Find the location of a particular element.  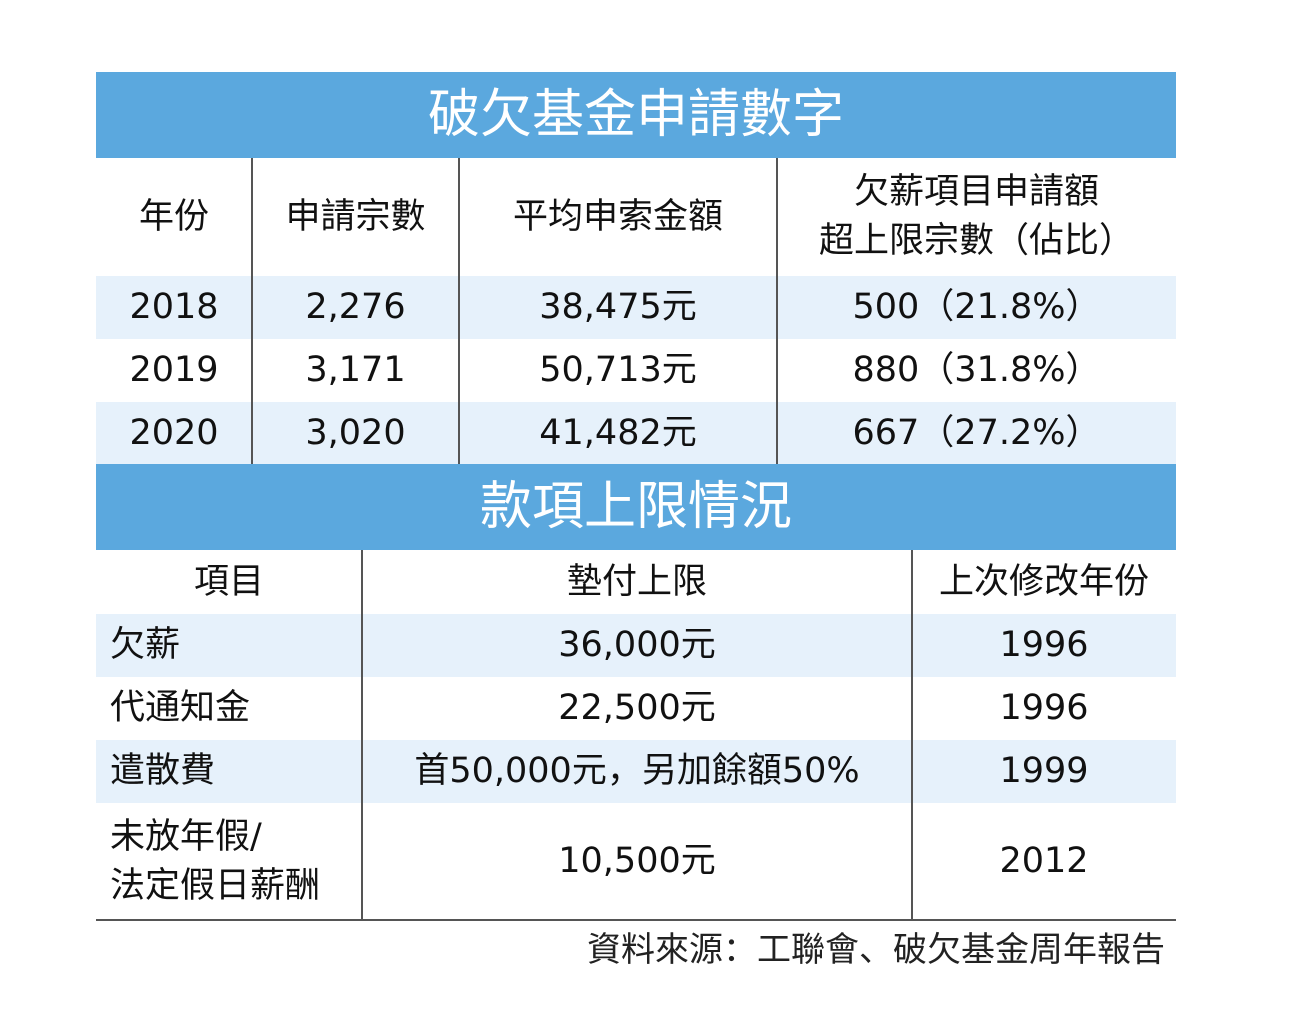

table-cell: 667（27.2%） is located at coordinates (976, 433).